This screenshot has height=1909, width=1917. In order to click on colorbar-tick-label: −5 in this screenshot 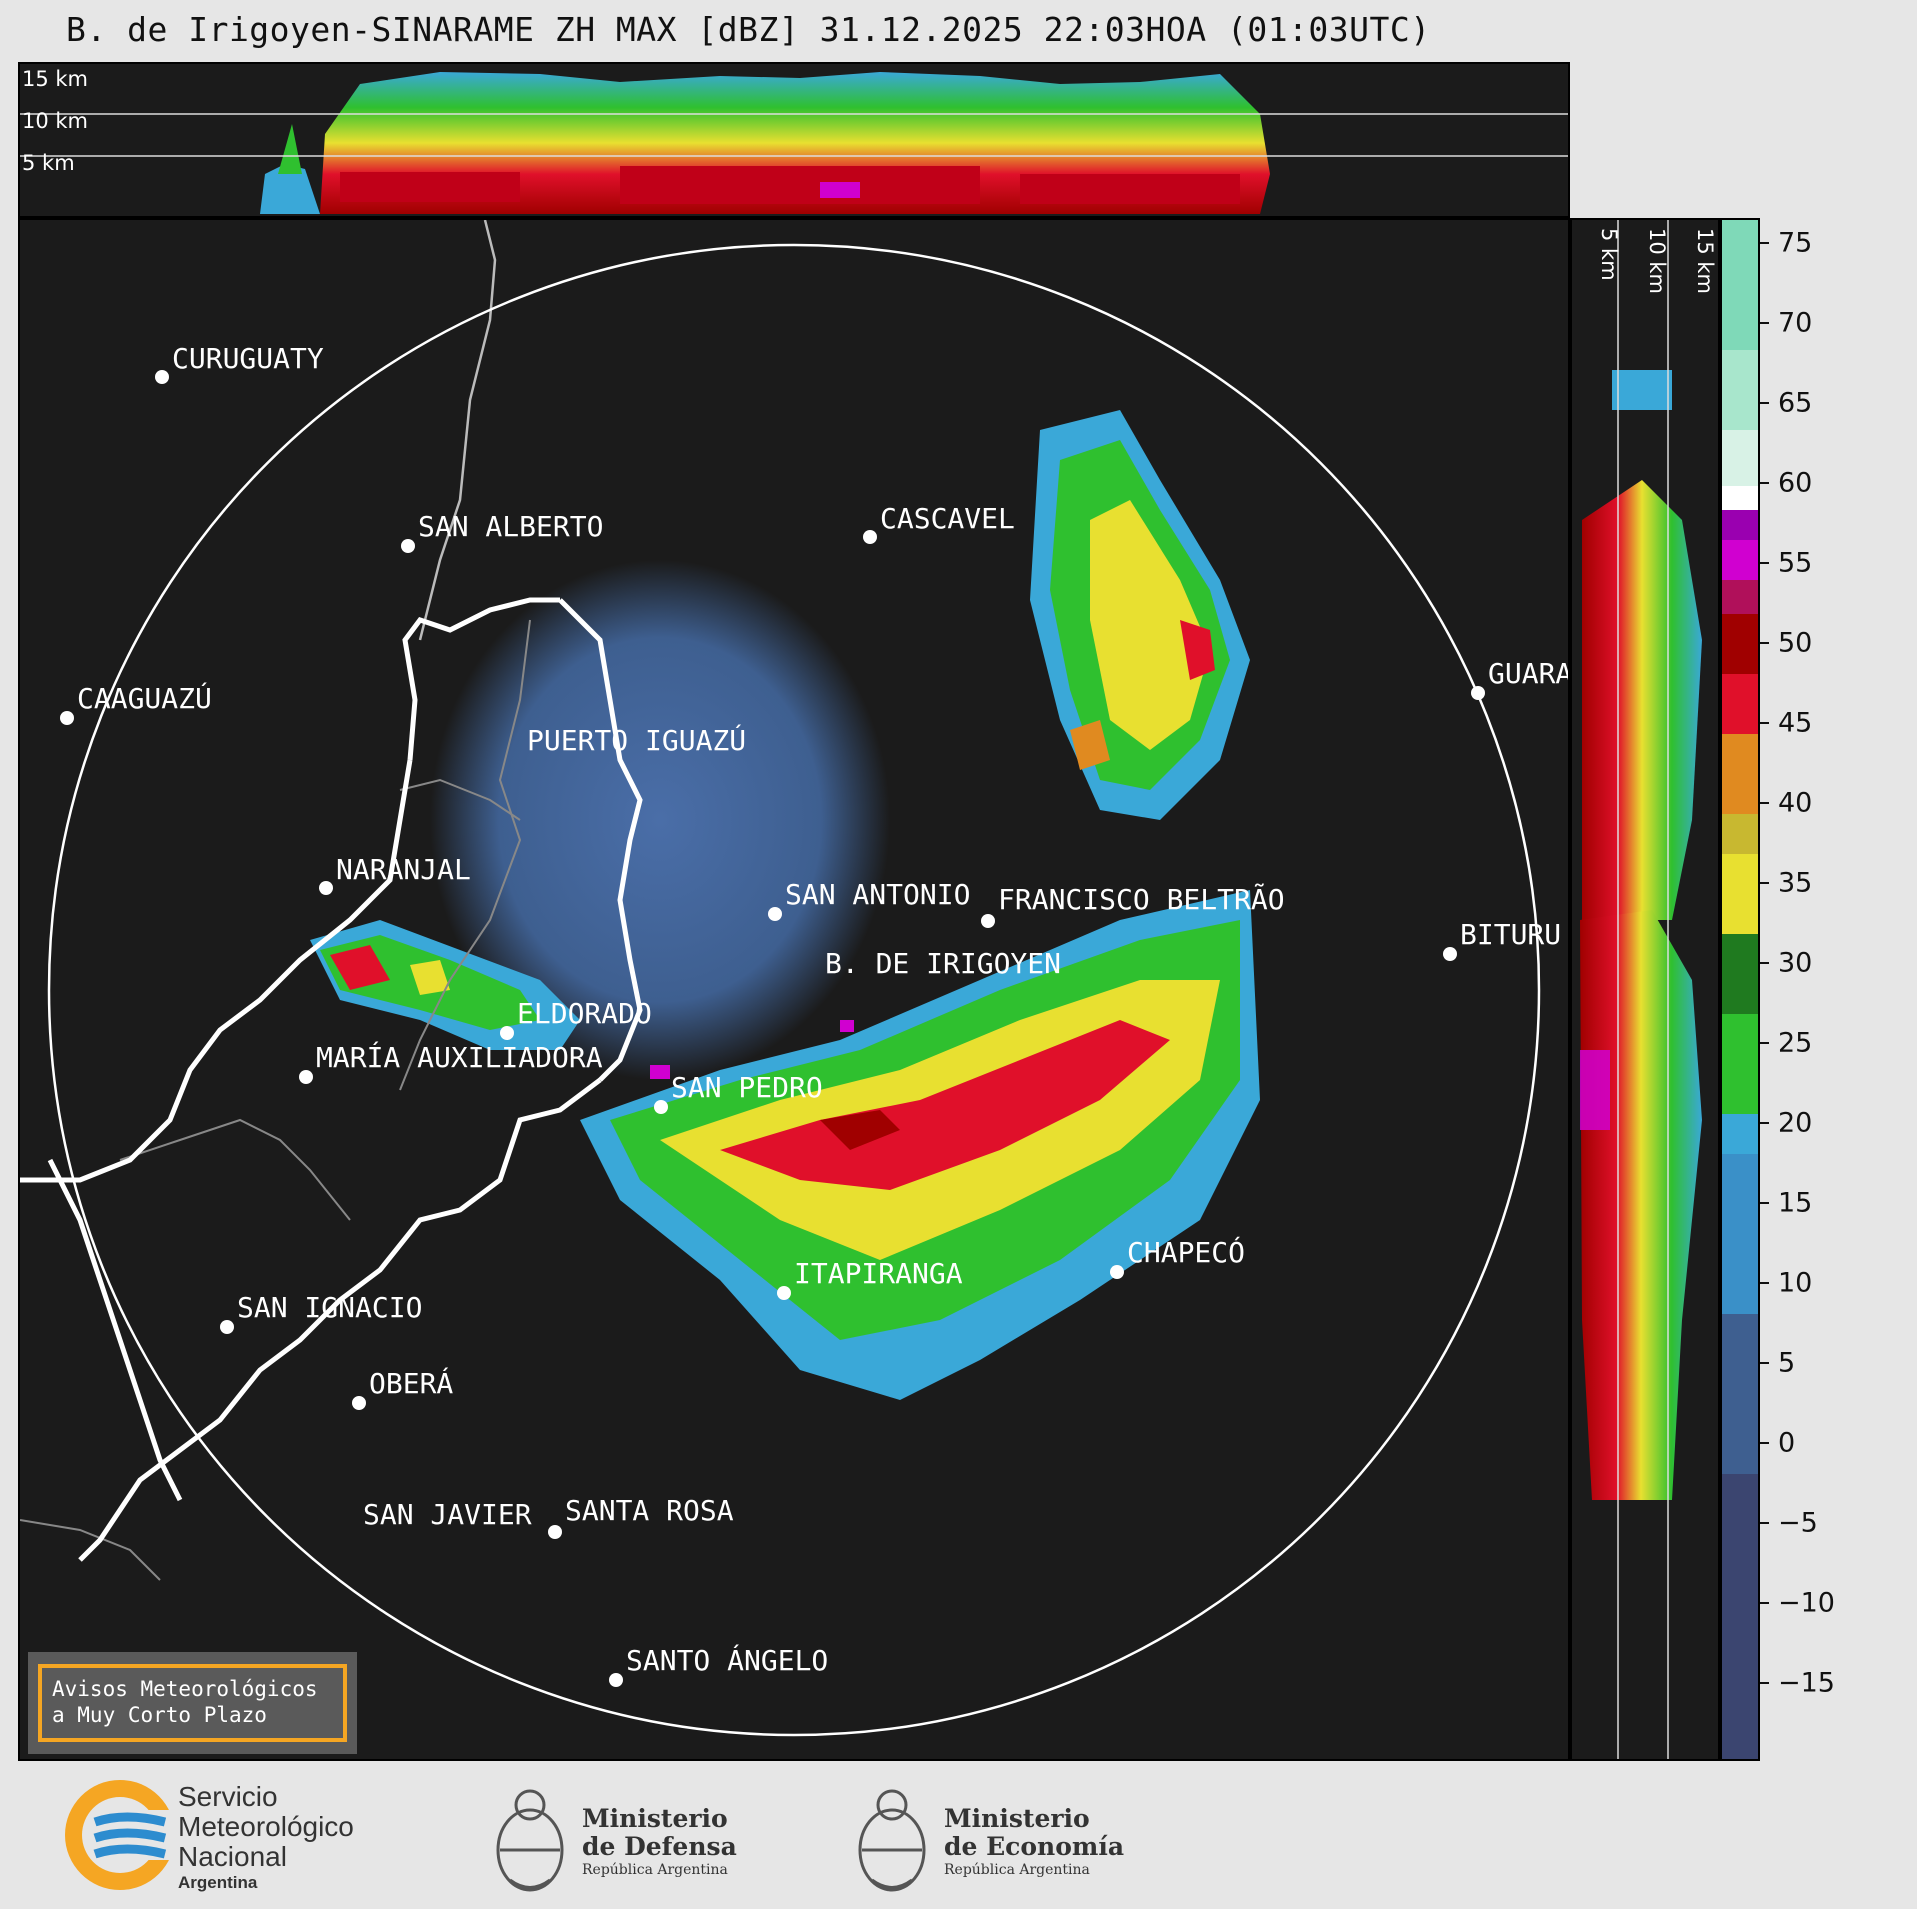, I will do `click(1798, 1523)`.